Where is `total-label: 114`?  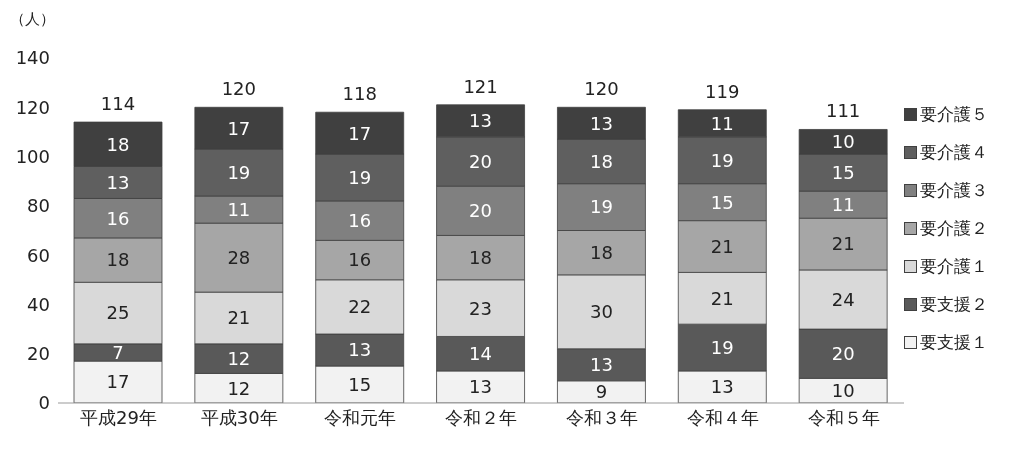
total-label: 114 is located at coordinates (118, 104).